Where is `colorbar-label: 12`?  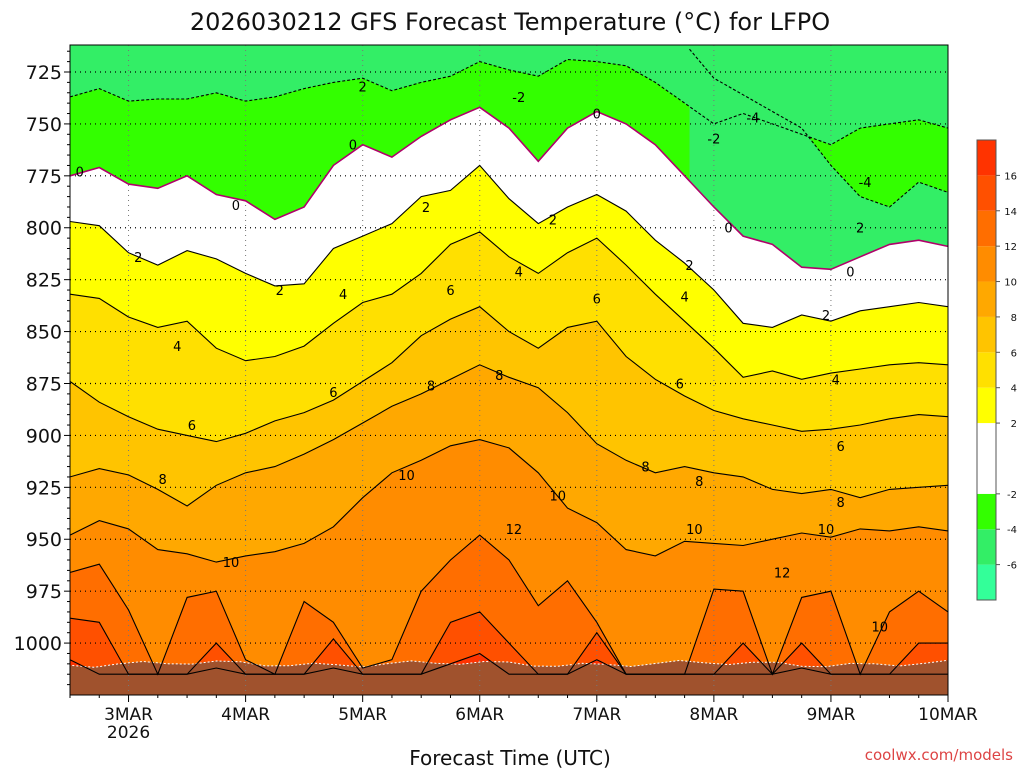 colorbar-label: 12 is located at coordinates (1010, 247).